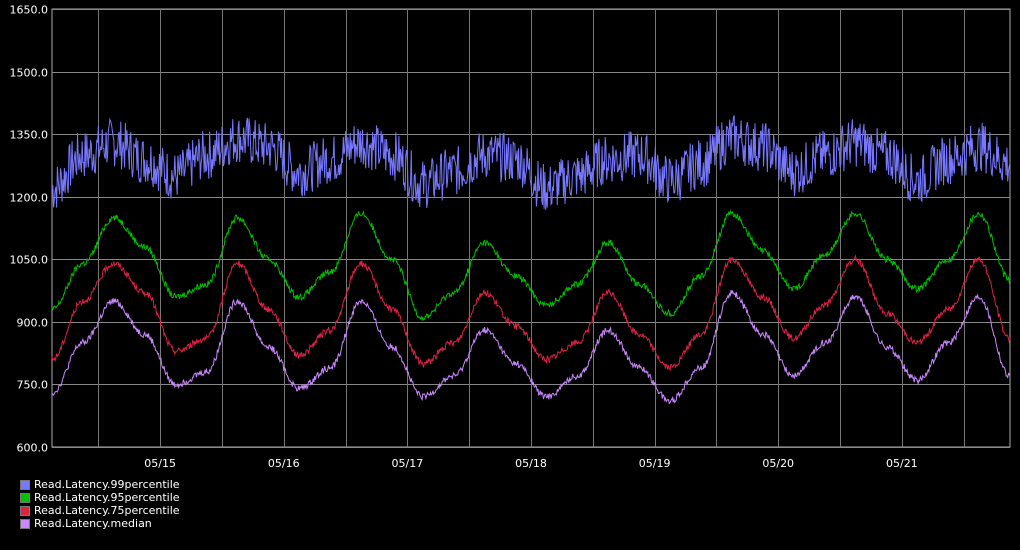 The width and height of the screenshot is (1020, 550). I want to click on x-tick-label: 05/18, so click(531, 463).